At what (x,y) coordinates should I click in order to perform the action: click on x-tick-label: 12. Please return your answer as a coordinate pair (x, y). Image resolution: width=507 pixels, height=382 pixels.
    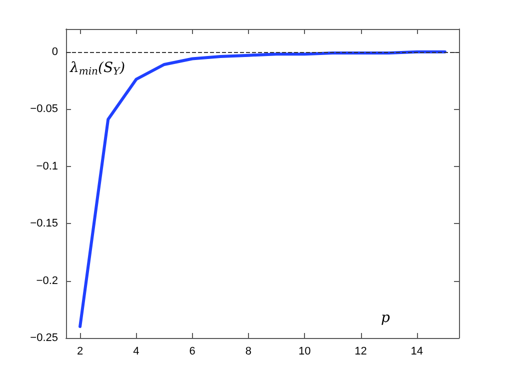
    Looking at the image, I should click on (360, 352).